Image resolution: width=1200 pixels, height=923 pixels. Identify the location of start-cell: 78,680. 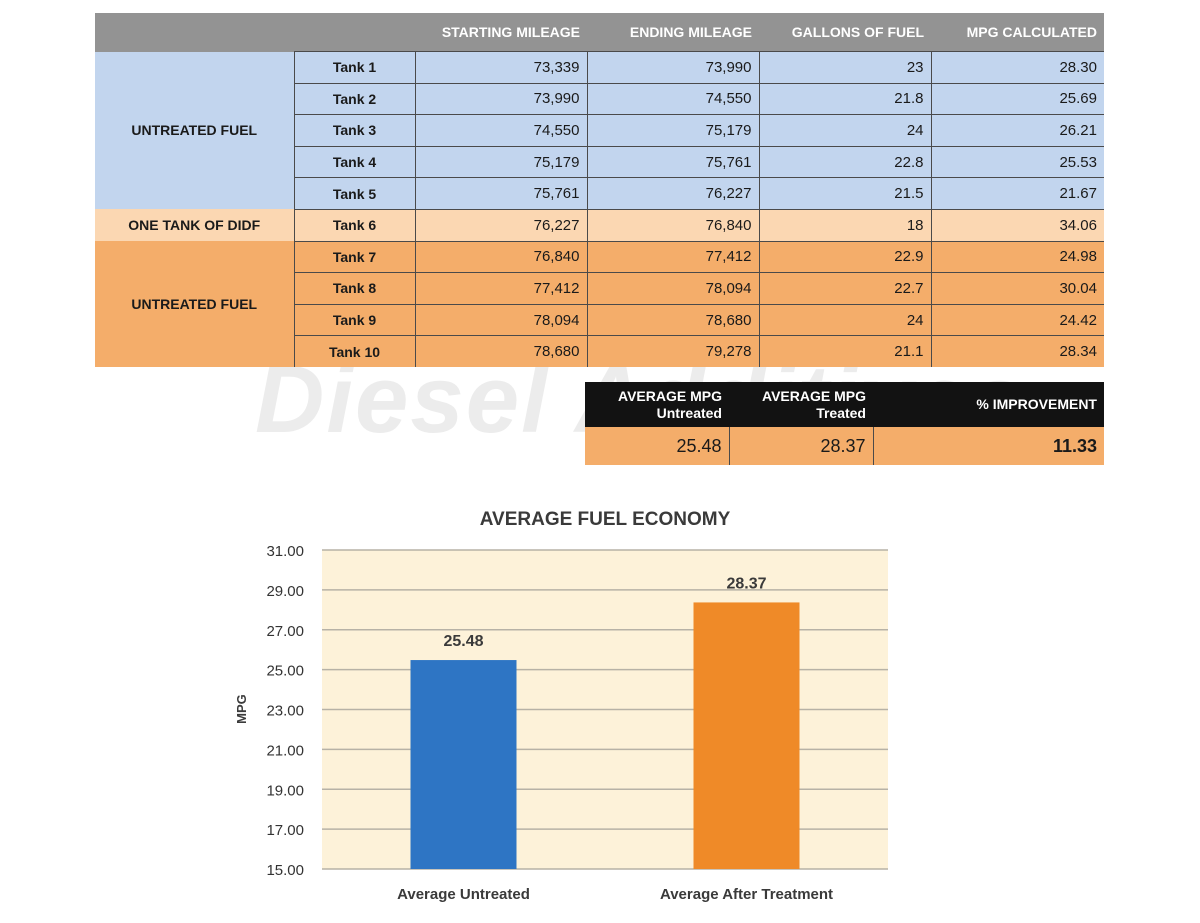
(501, 351).